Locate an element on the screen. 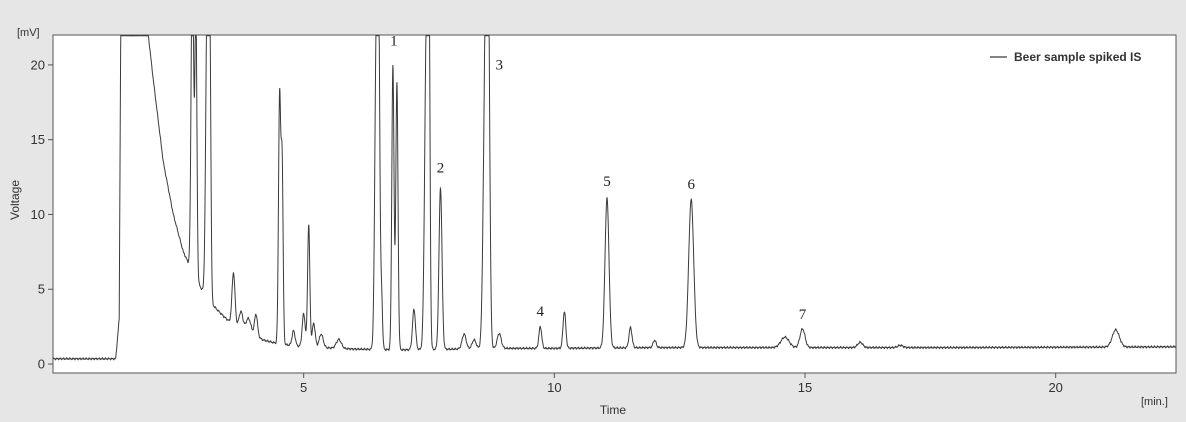  peak-label-6: 6 is located at coordinates (691, 185).